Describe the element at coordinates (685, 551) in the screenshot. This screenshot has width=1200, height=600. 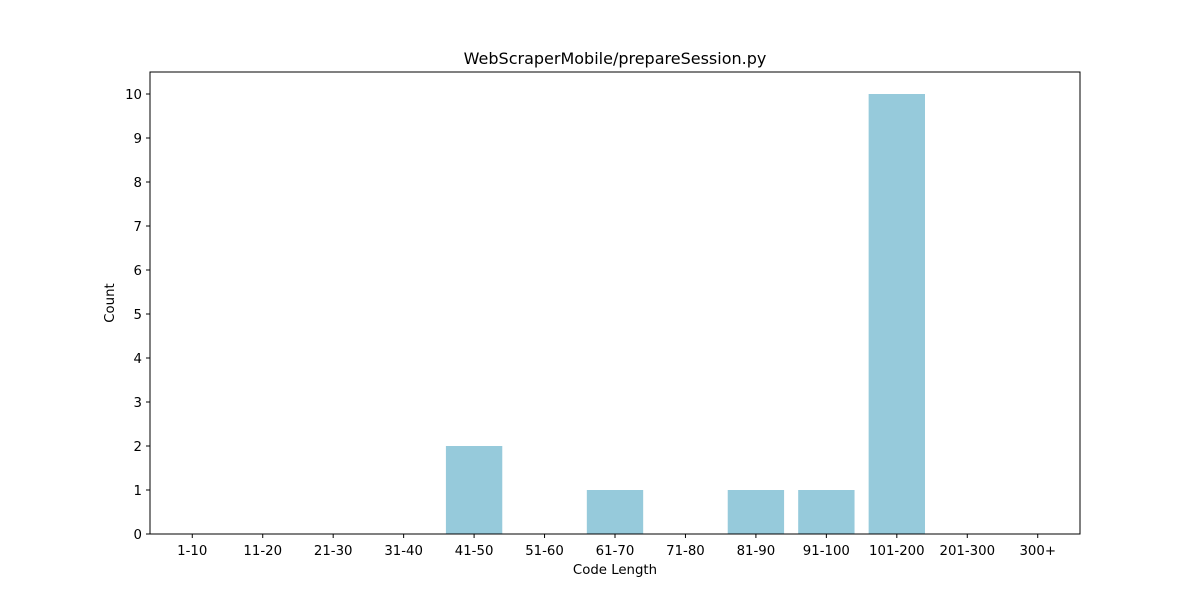
I see `x-tick-label: 71-80` at that location.